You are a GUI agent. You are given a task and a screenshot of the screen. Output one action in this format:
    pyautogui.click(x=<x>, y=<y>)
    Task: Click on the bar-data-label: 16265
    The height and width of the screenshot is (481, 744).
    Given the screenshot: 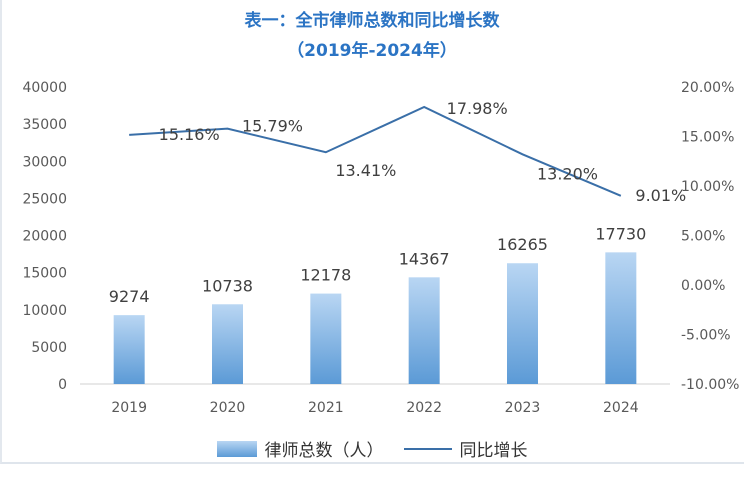 What is the action you would take?
    pyautogui.click(x=522, y=244)
    